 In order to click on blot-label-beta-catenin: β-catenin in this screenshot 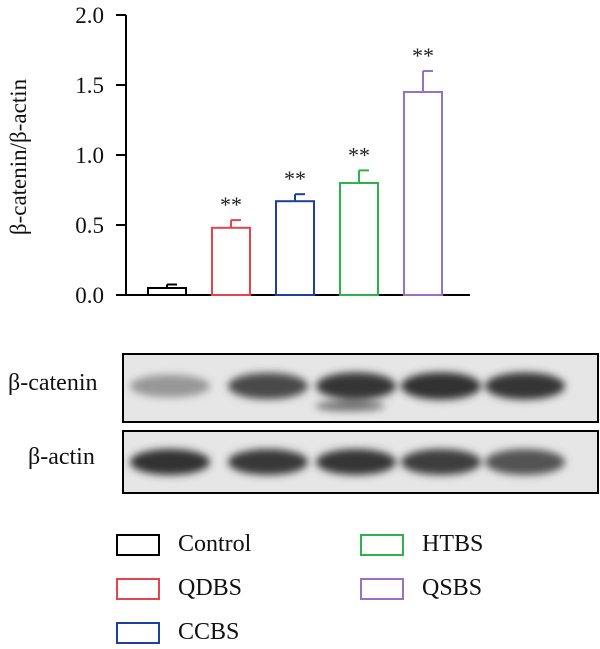, I will do `click(53, 383)`.